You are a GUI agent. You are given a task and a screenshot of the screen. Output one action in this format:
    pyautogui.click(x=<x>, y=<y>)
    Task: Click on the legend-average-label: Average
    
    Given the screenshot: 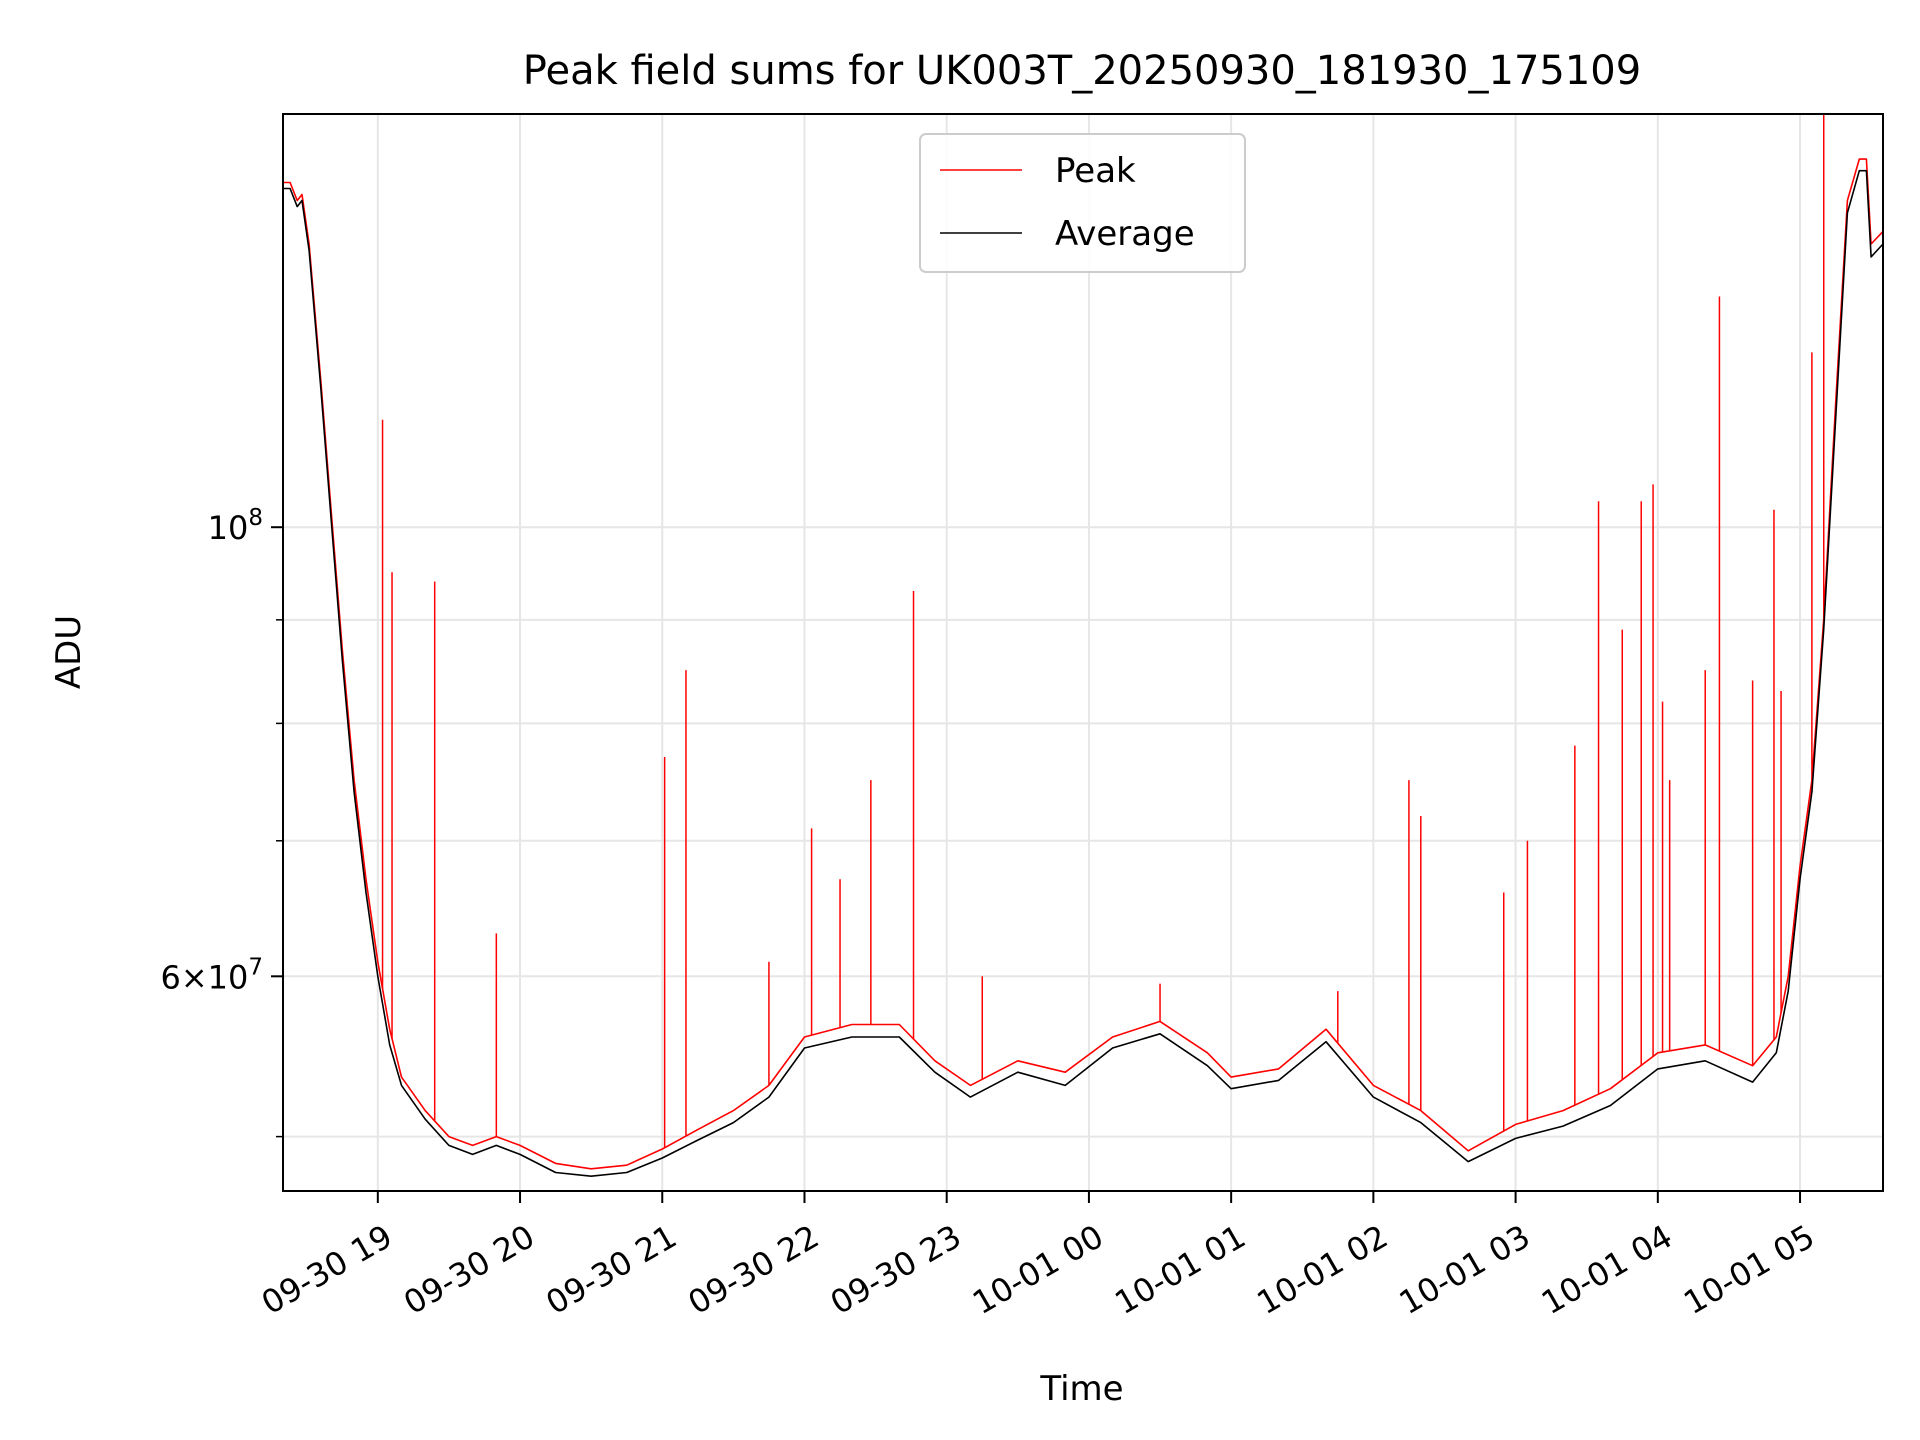 What is the action you would take?
    pyautogui.click(x=1125, y=234)
    